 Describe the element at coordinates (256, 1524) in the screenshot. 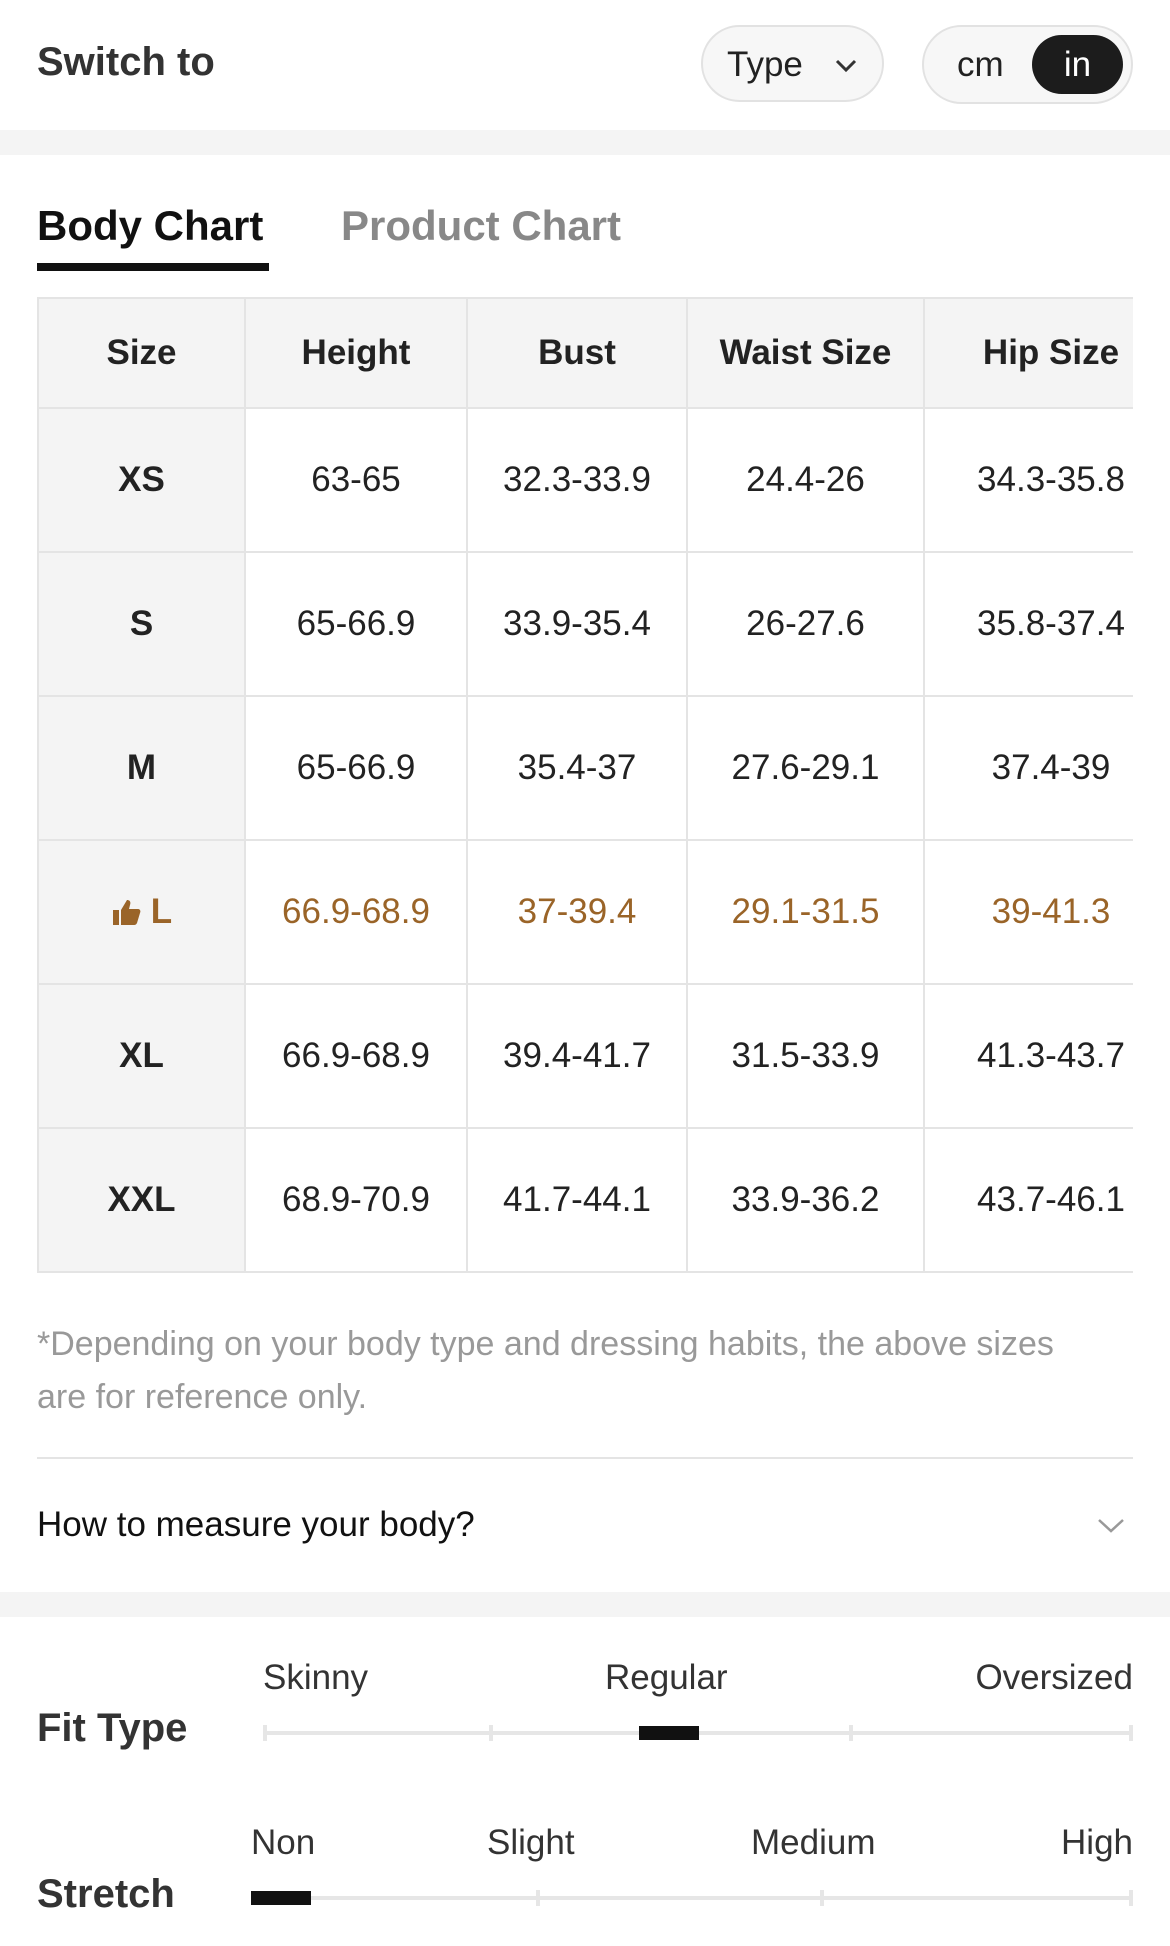

I see `measure-link: How to measure your body?` at that location.